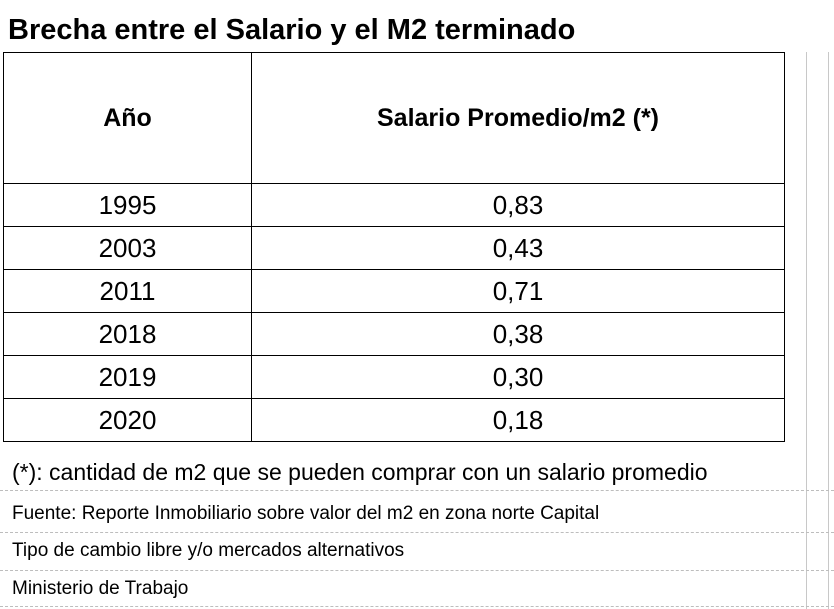  Describe the element at coordinates (518, 118) in the screenshot. I see `column-header-ratio: Salario Promedio/m2 (*)` at that location.